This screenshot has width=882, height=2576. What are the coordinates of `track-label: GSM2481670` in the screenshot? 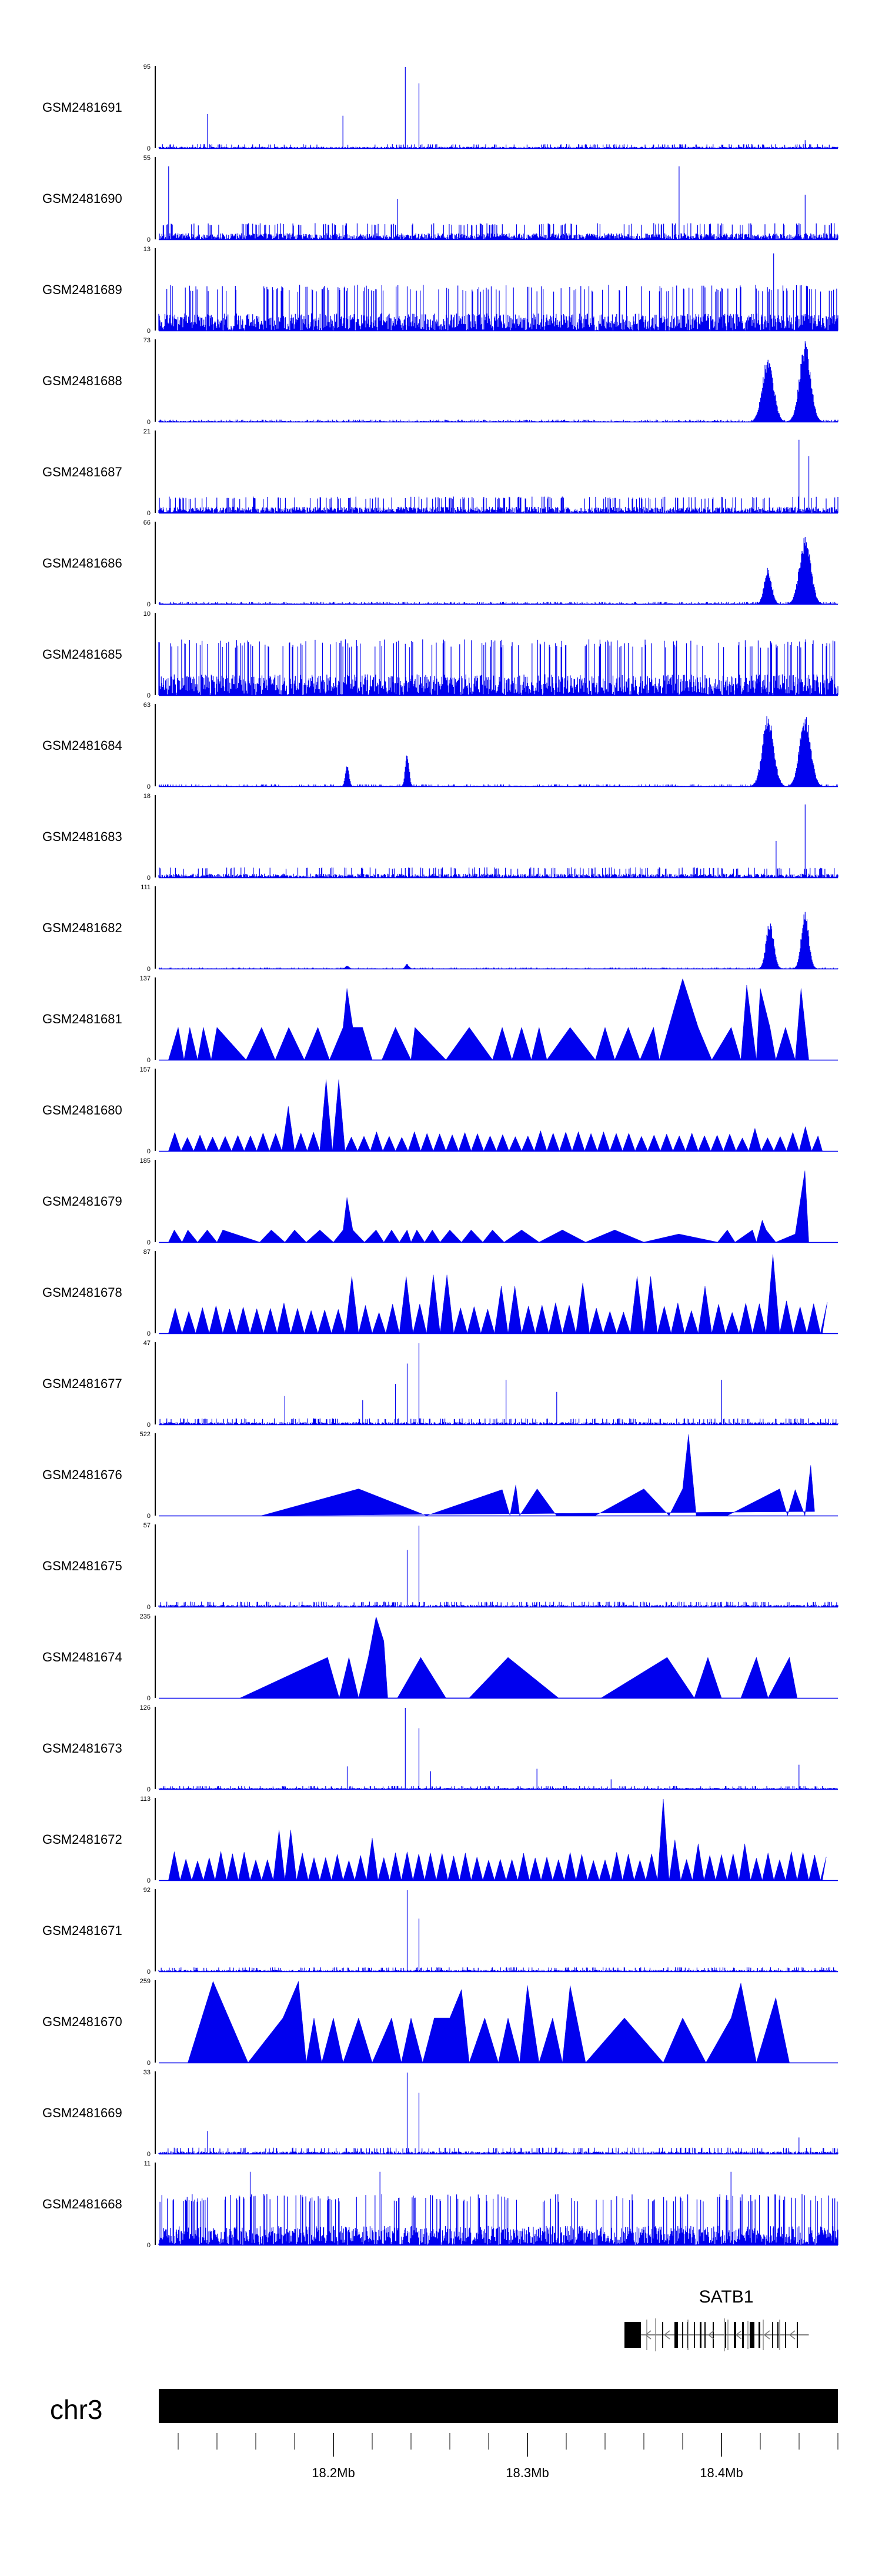 It's located at (82, 2021).